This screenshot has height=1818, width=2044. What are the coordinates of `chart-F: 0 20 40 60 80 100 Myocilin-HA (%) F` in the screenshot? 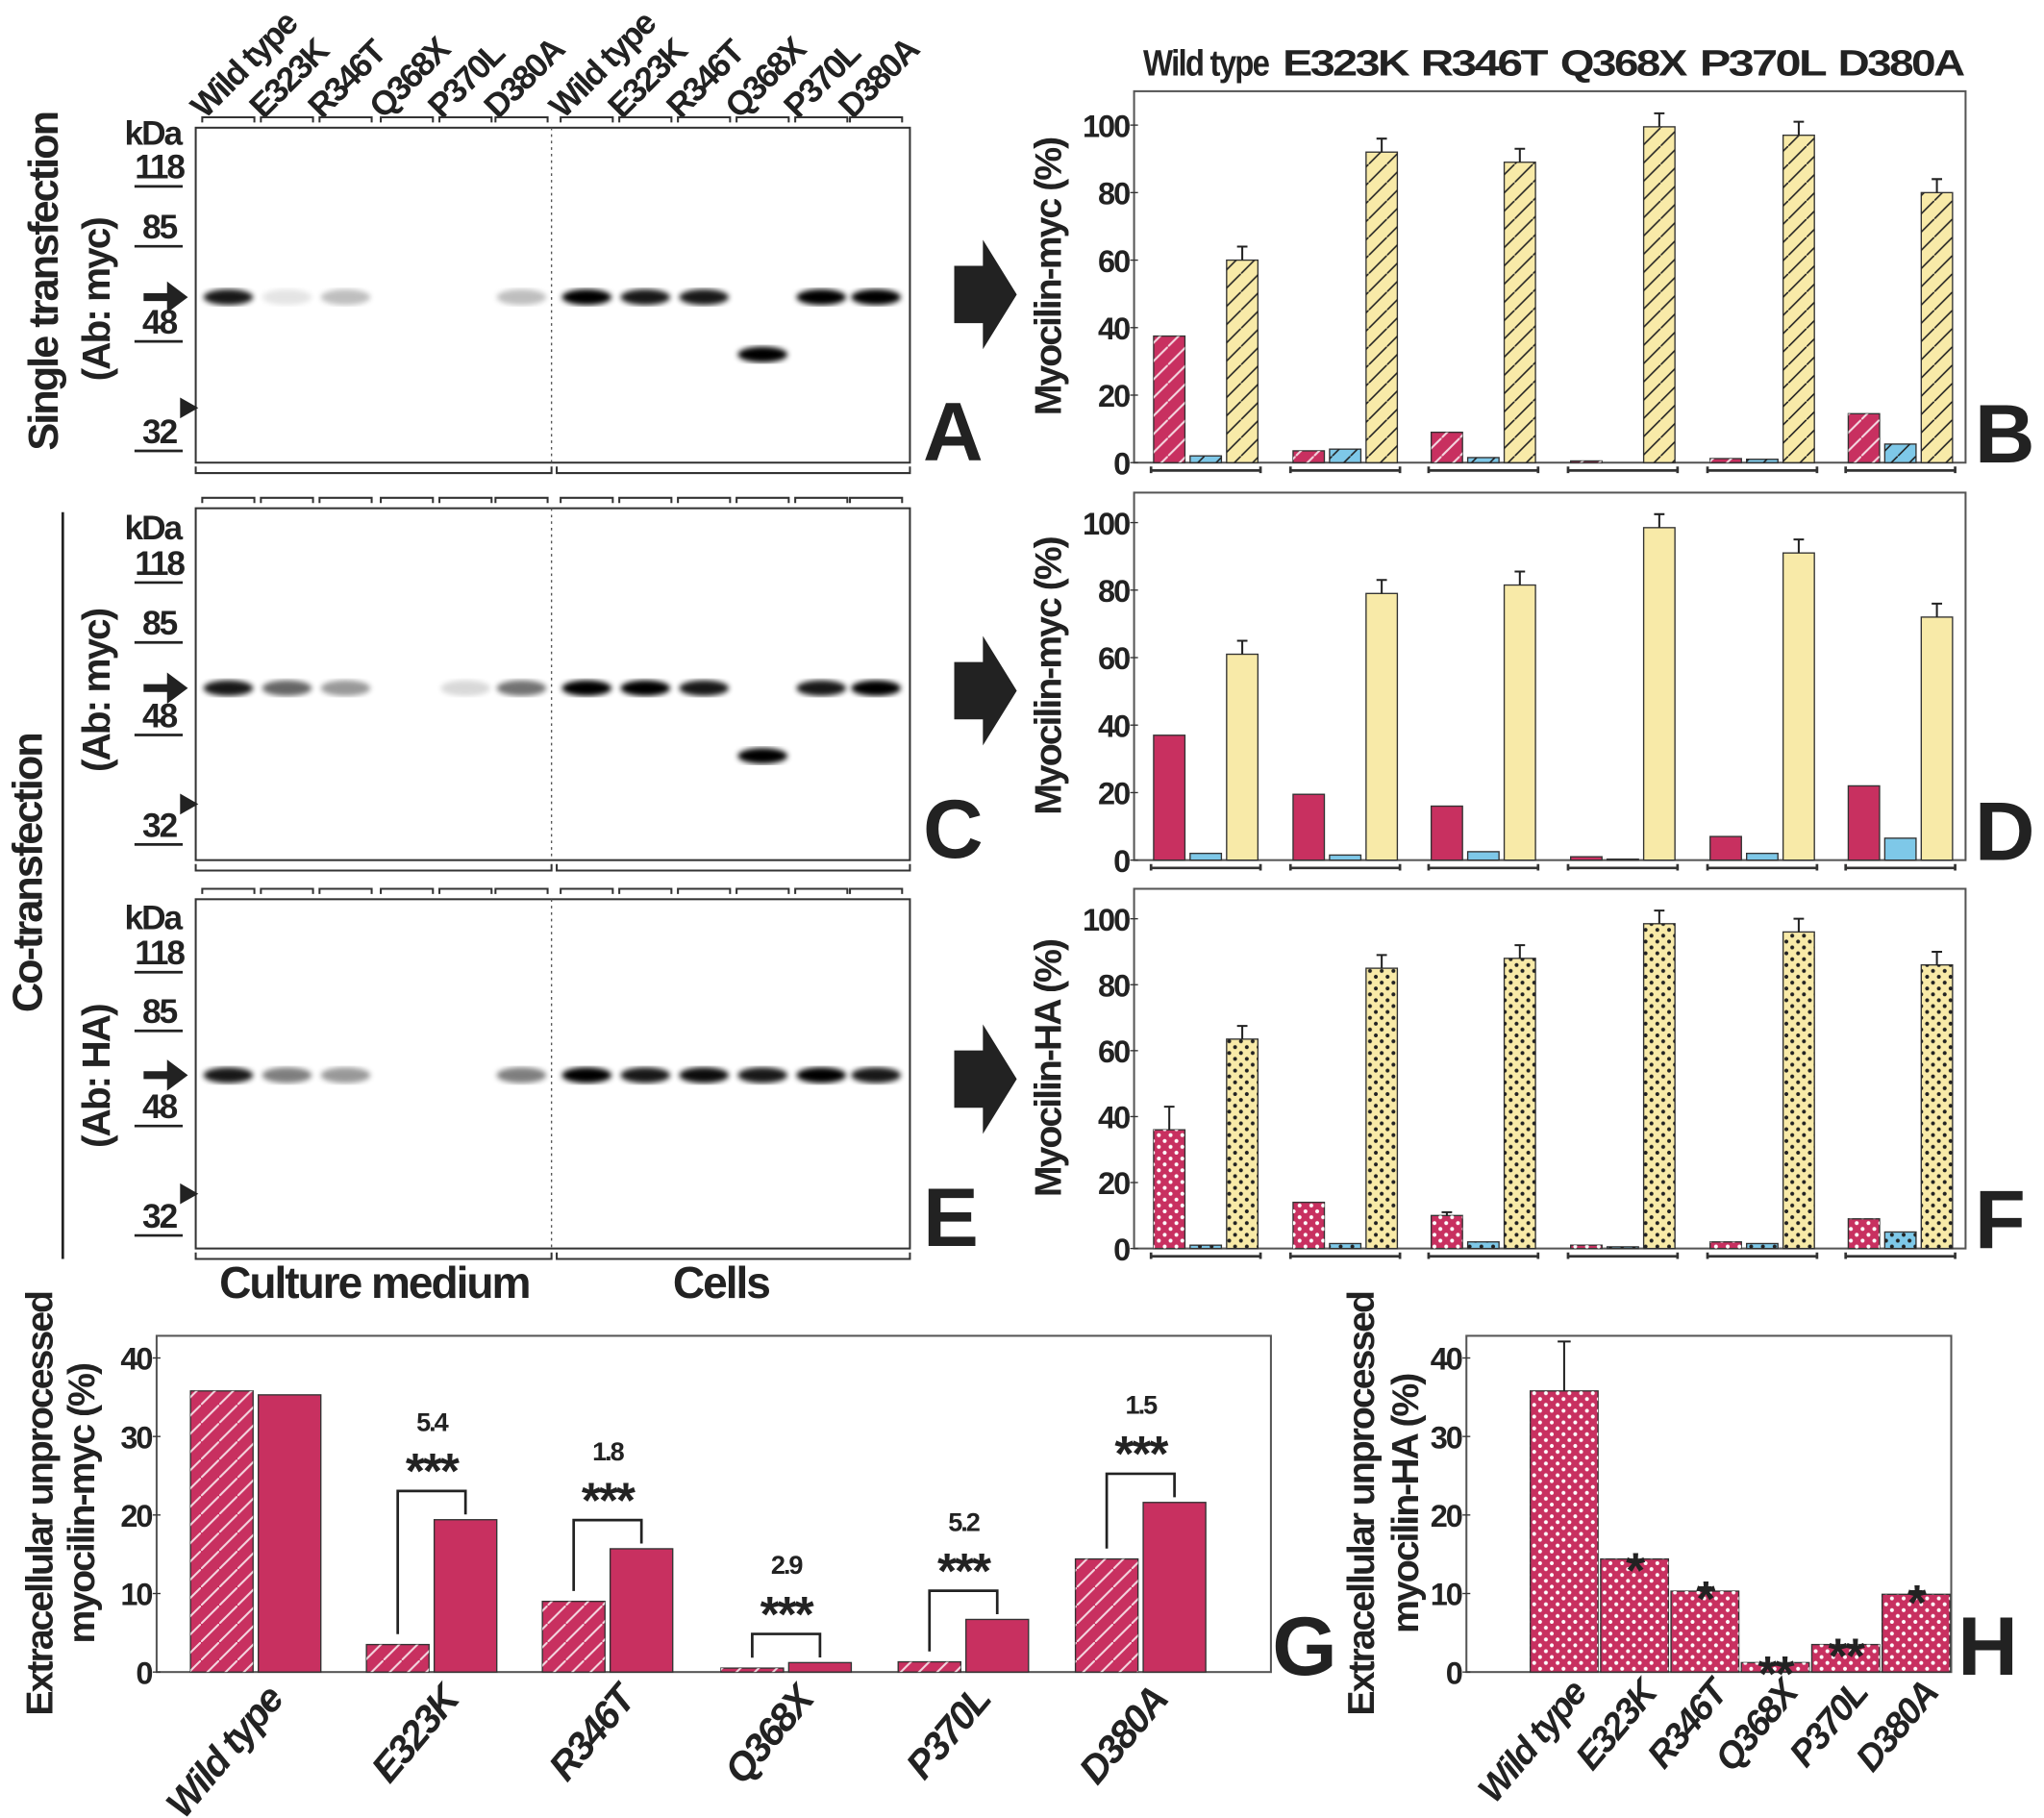 It's located at (1527, 1077).